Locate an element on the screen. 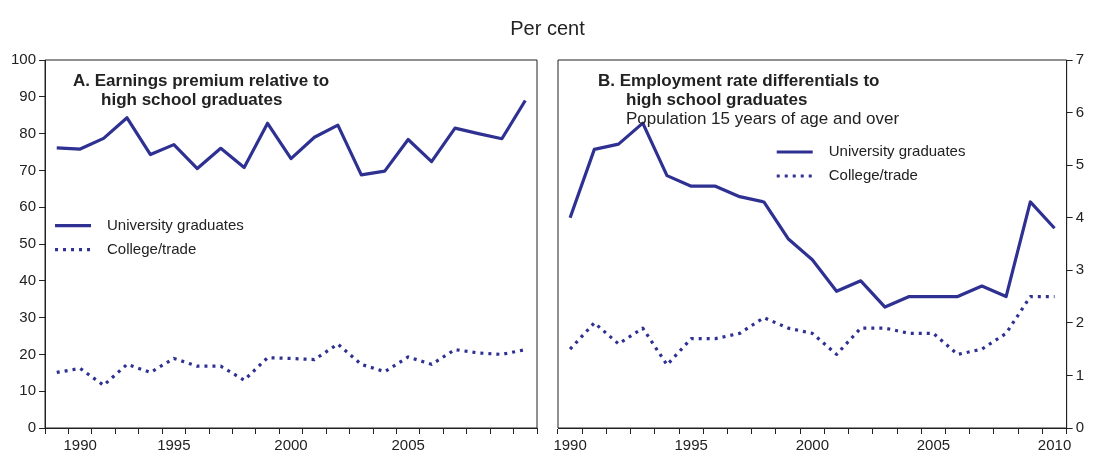  y-tick-label: 100 is located at coordinates (24, 59).